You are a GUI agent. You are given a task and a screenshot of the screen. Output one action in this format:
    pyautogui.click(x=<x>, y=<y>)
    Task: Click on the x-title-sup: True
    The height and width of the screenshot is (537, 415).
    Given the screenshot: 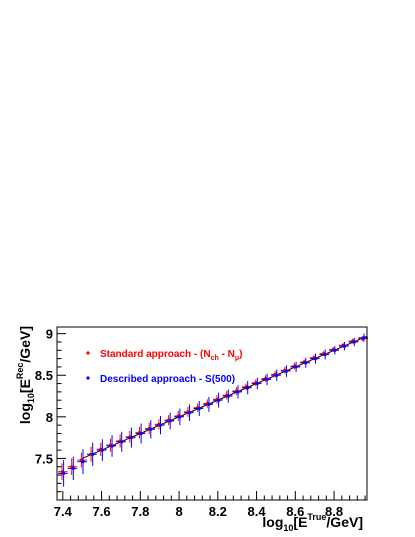 What is the action you would take?
    pyautogui.click(x=316, y=517)
    